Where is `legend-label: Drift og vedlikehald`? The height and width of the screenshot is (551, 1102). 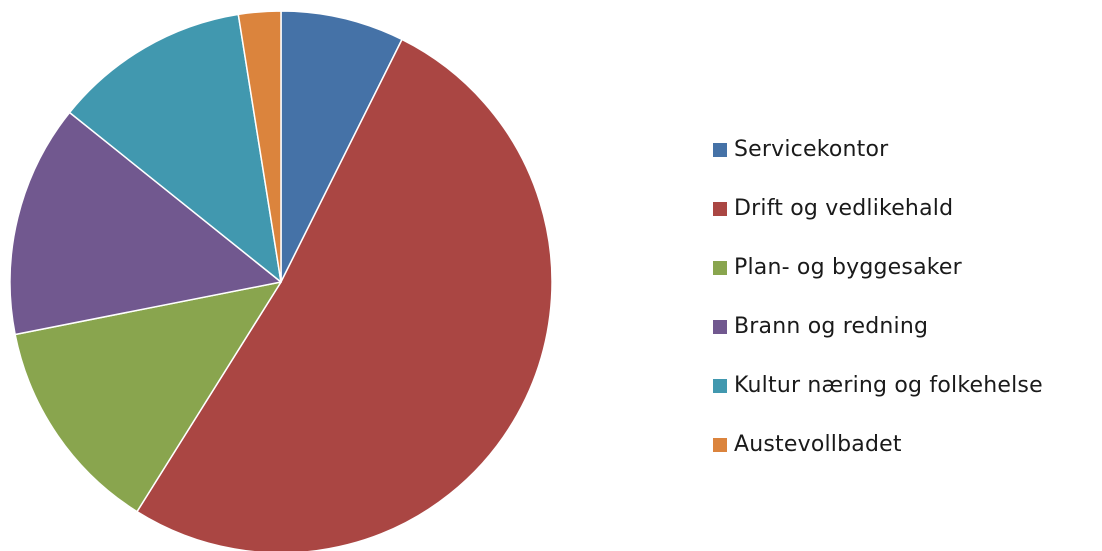
legend-label: Drift og vedlikehald is located at coordinates (844, 208).